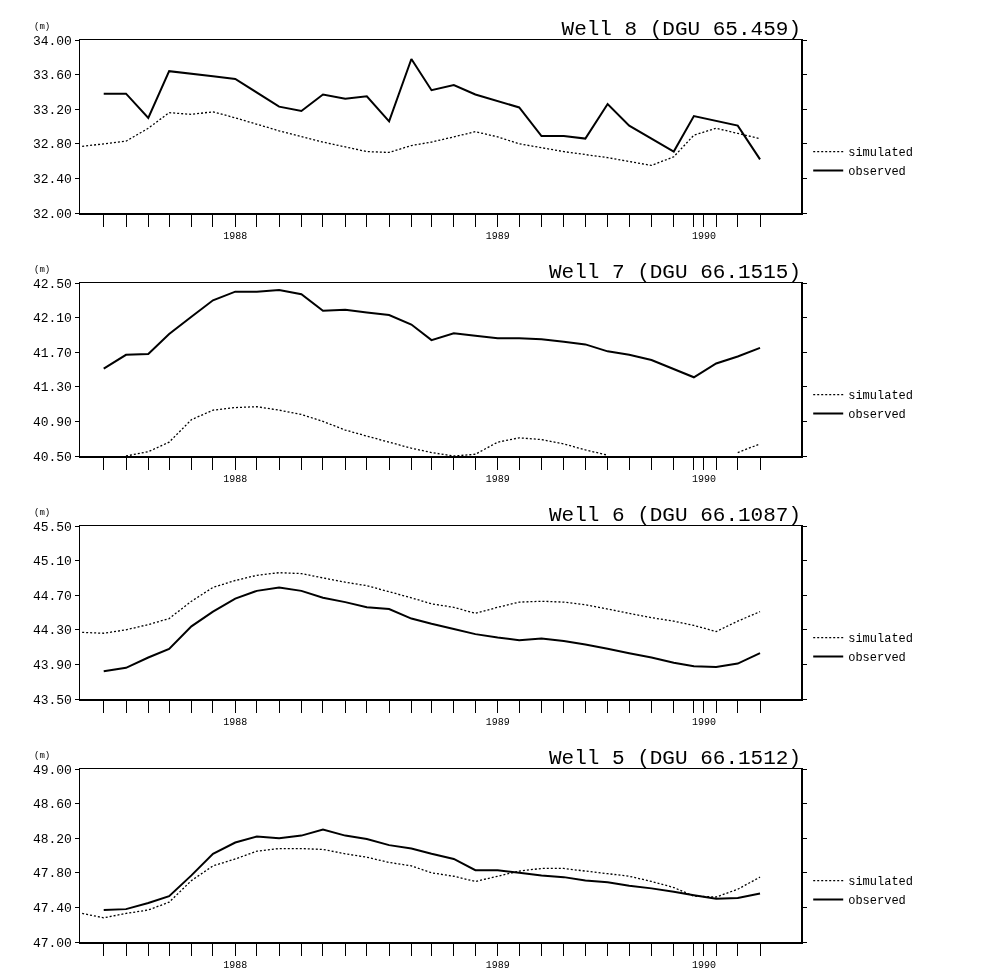 The image size is (1008, 973). I want to click on y-tick-label: 41.30, so click(52, 388).